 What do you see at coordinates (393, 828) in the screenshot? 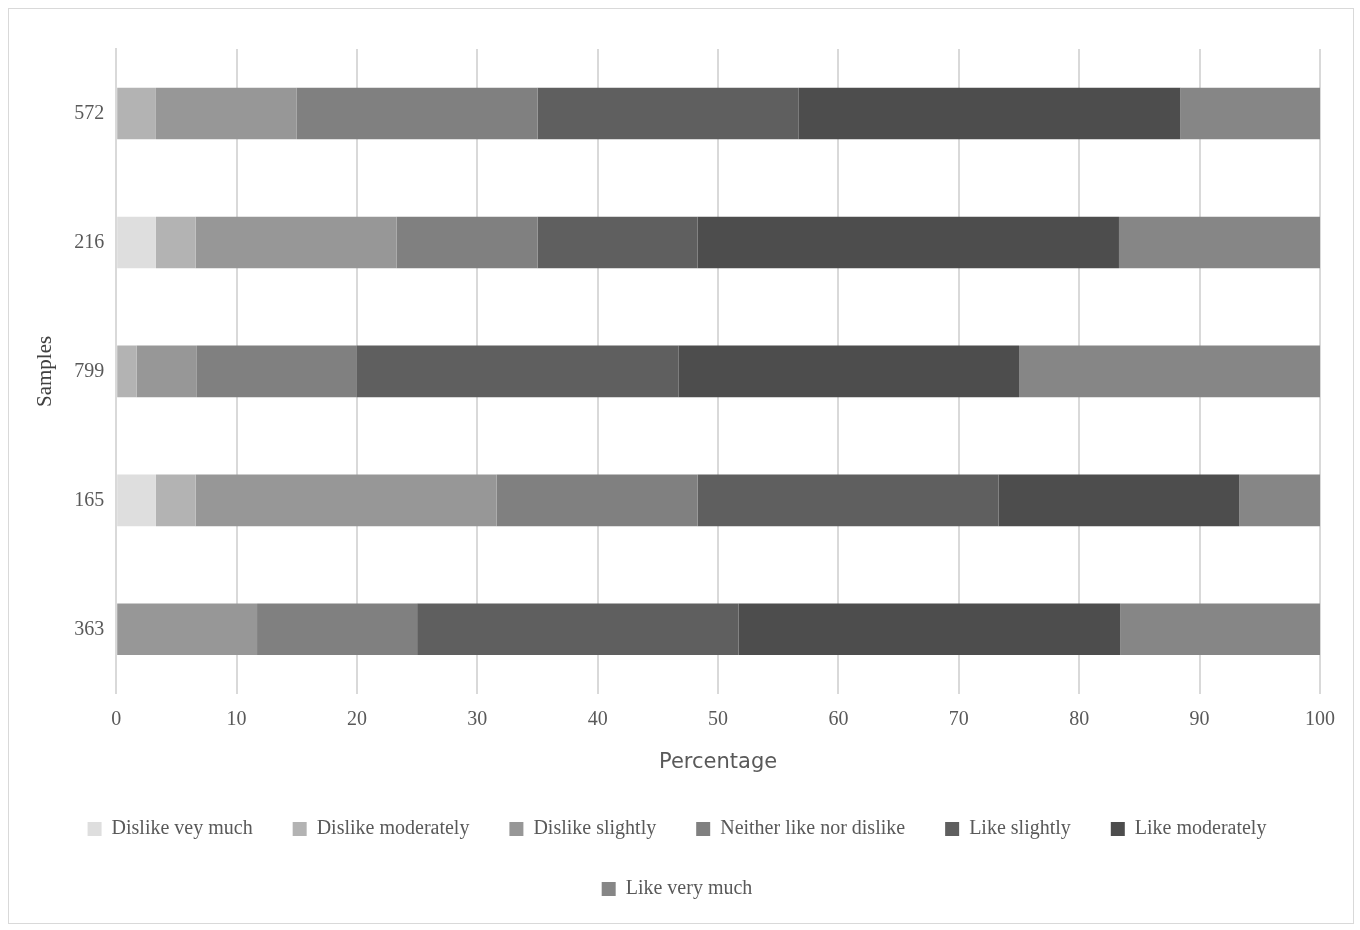
I see `legend-label: Dislike moderately` at bounding box center [393, 828].